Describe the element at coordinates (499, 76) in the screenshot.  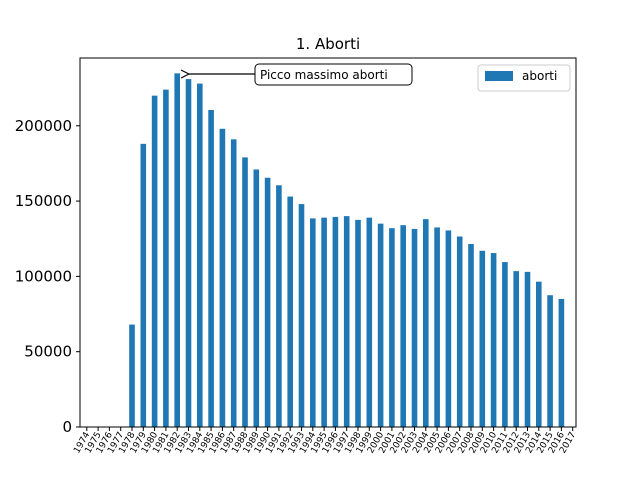
I see `legend-swatch` at that location.